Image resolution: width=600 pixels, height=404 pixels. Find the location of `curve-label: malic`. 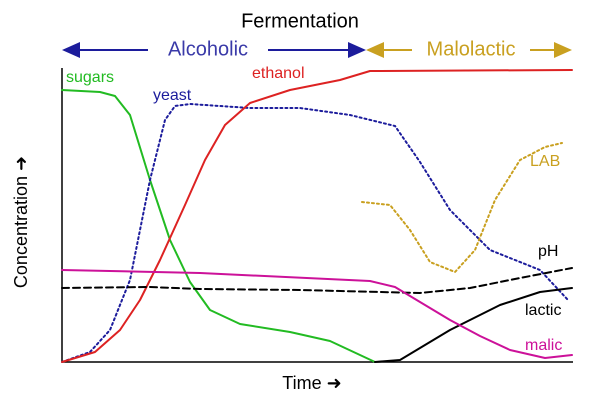

curve-label: malic is located at coordinates (543, 345).